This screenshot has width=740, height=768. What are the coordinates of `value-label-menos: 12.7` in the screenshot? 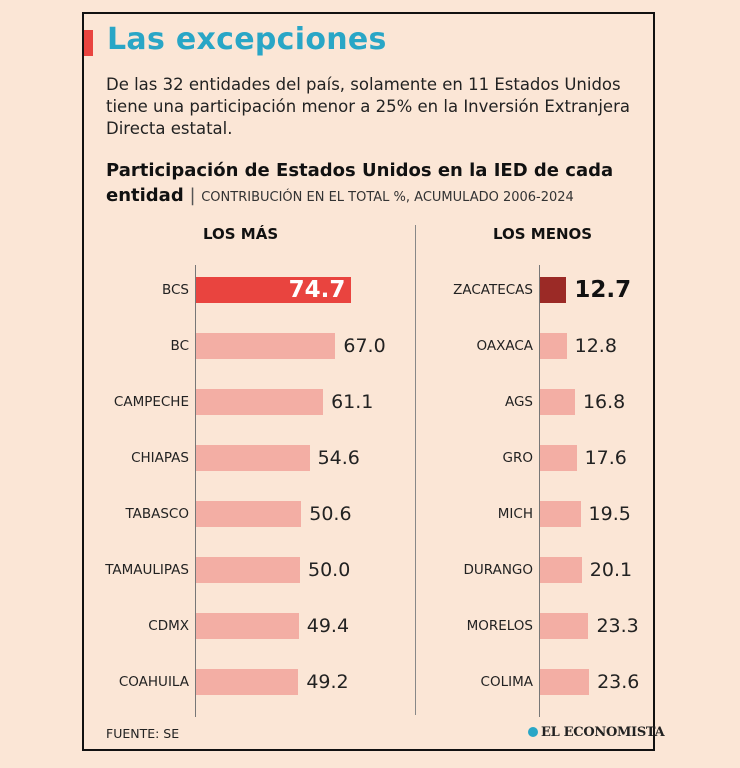 It's located at (603, 290).